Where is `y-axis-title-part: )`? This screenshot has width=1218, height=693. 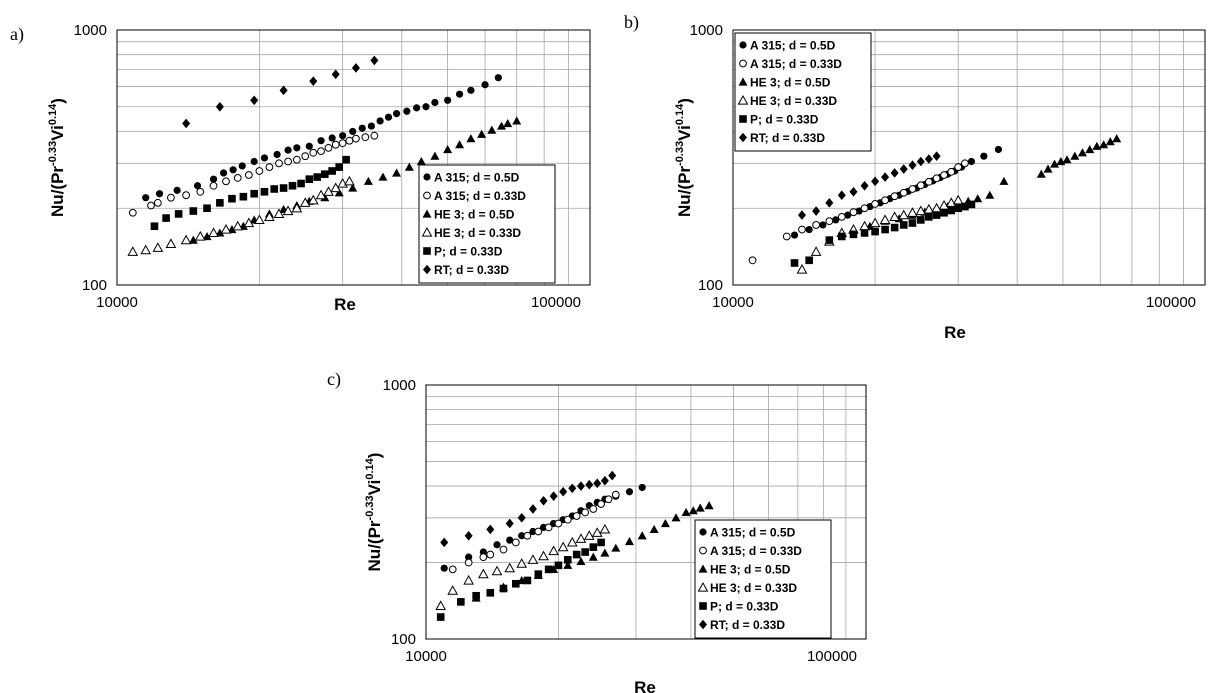 y-axis-title-part: ) is located at coordinates (684, 101).